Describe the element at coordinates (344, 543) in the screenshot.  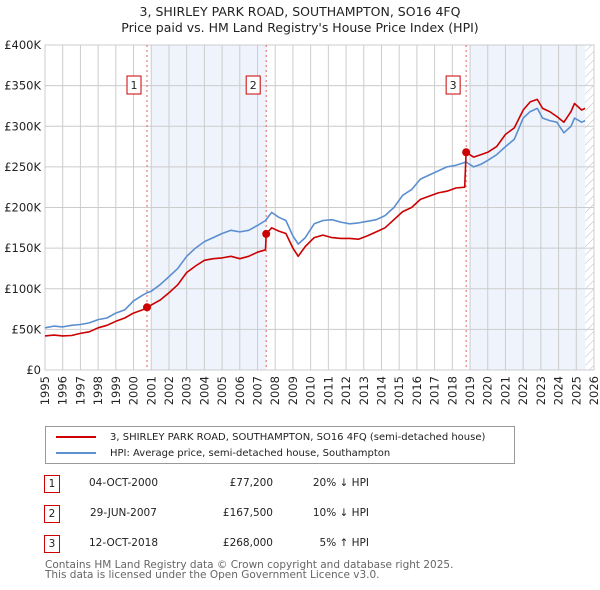
I see `sale-hpi-diff: 5% ↑ HPI` at that location.